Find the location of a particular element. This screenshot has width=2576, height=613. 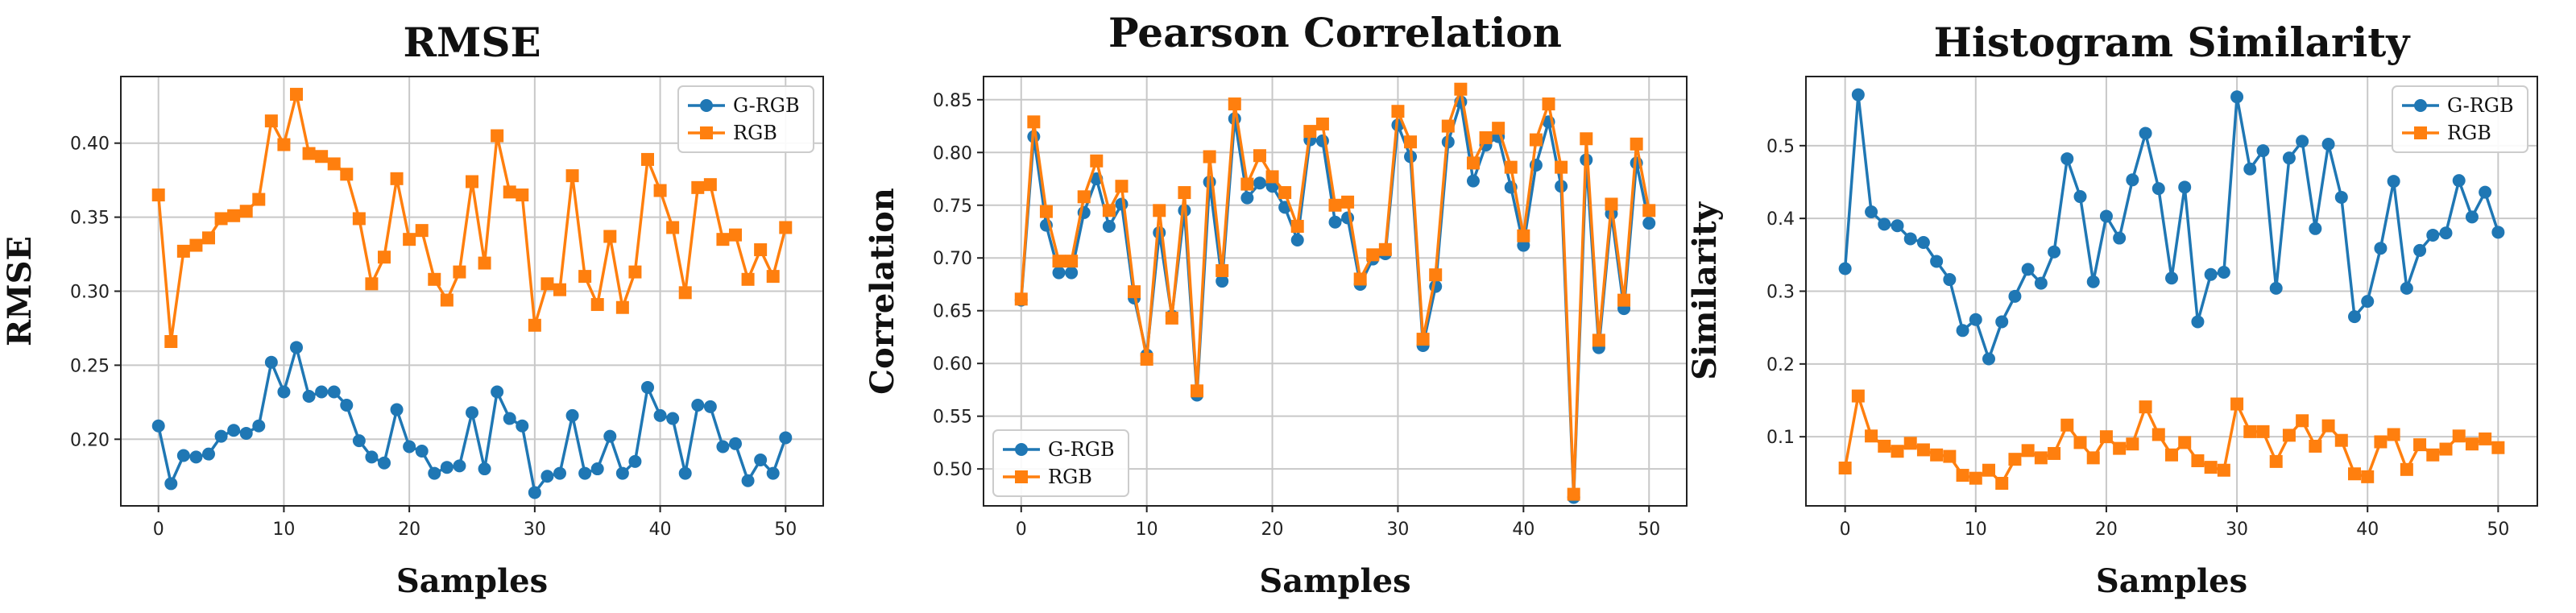

y-tick-label: 0.4 is located at coordinates (1780, 219).